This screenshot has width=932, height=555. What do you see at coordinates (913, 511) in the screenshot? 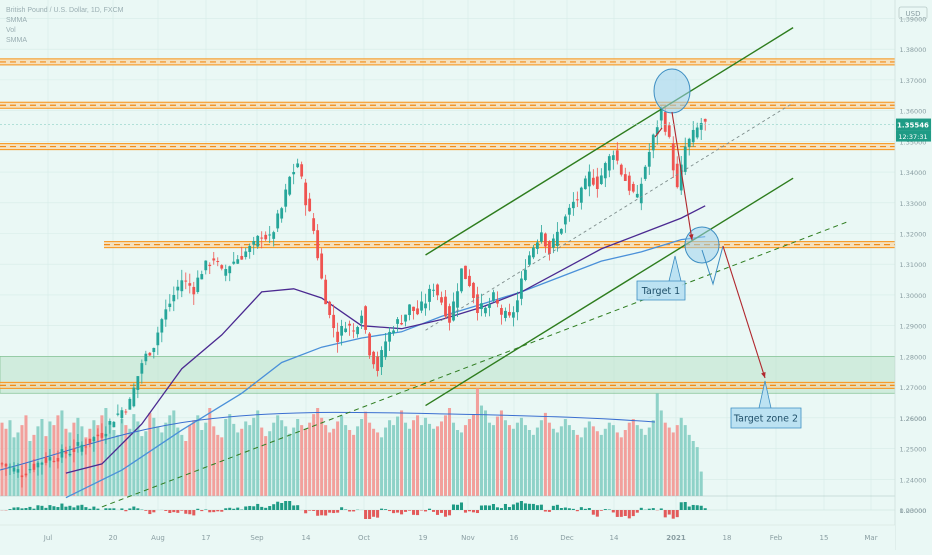
I see `osc-tick-label: 0.00000` at bounding box center [913, 511].